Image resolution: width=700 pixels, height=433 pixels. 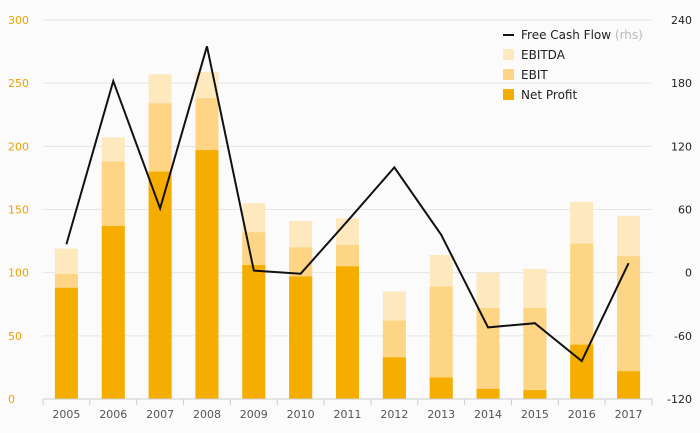 I want to click on legend: Free Cash Flow (rhs) EBITDA EBIT Net Profit, so click(x=573, y=65).